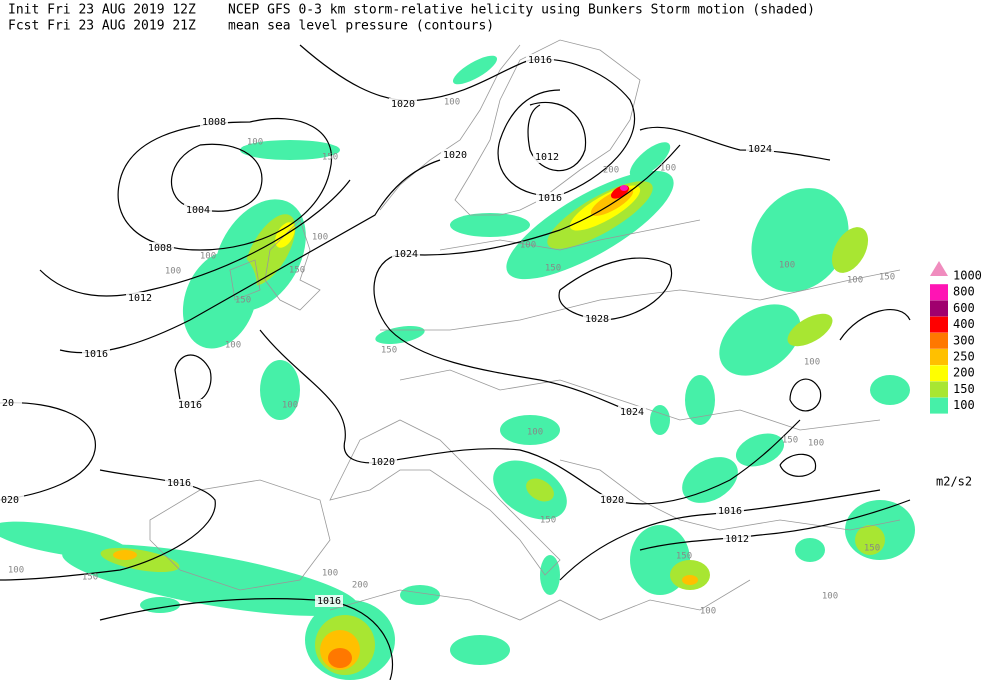 The height and width of the screenshot is (680, 1000). What do you see at coordinates (198, 210) in the screenshot?
I see `isobar-label: 1004` at bounding box center [198, 210].